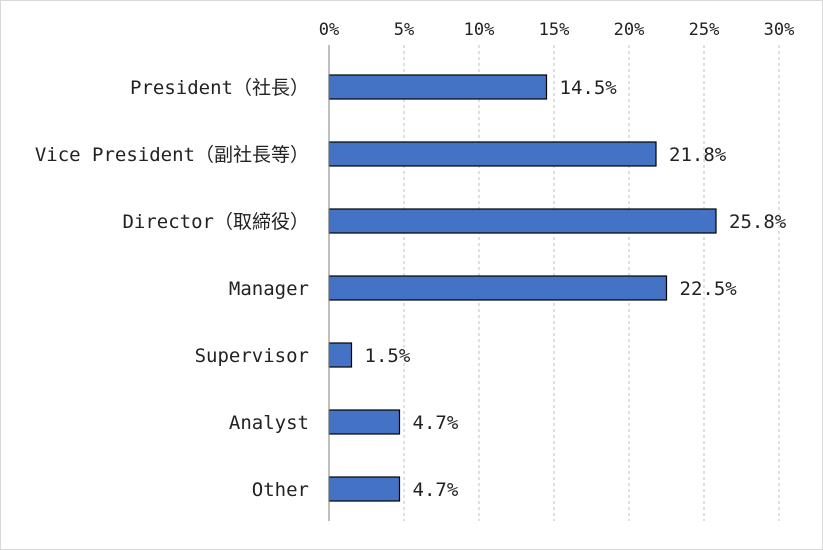 This screenshot has width=823, height=550. I want to click on category-label: Other, so click(280, 490).